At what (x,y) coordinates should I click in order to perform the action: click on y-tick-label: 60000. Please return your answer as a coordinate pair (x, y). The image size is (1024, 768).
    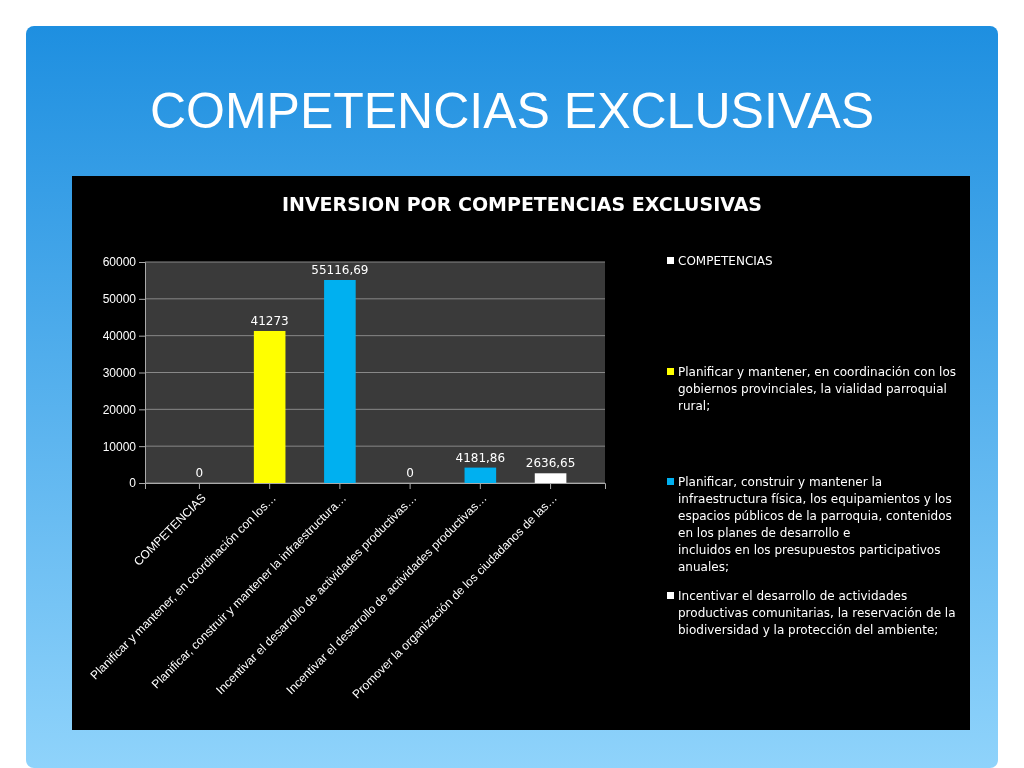
    Looking at the image, I should click on (119, 262).